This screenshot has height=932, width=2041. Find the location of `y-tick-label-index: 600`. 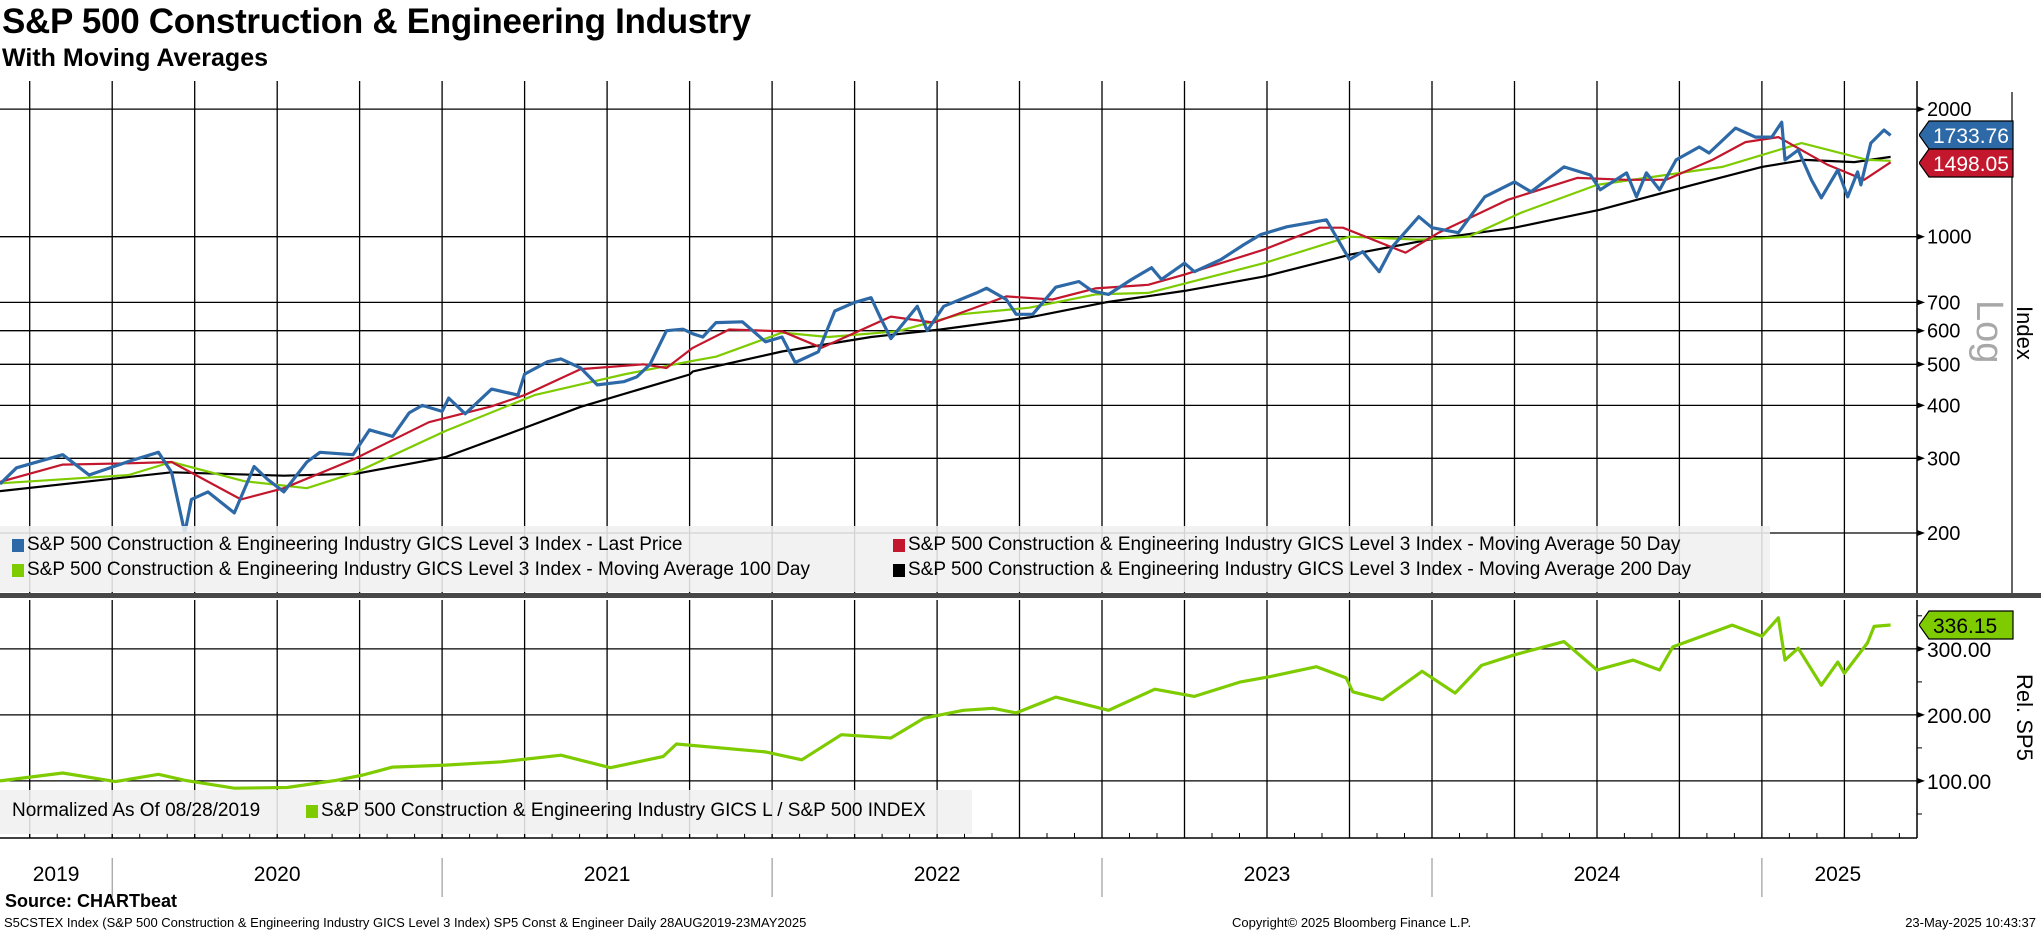

y-tick-label-index: 600 is located at coordinates (1943, 332).